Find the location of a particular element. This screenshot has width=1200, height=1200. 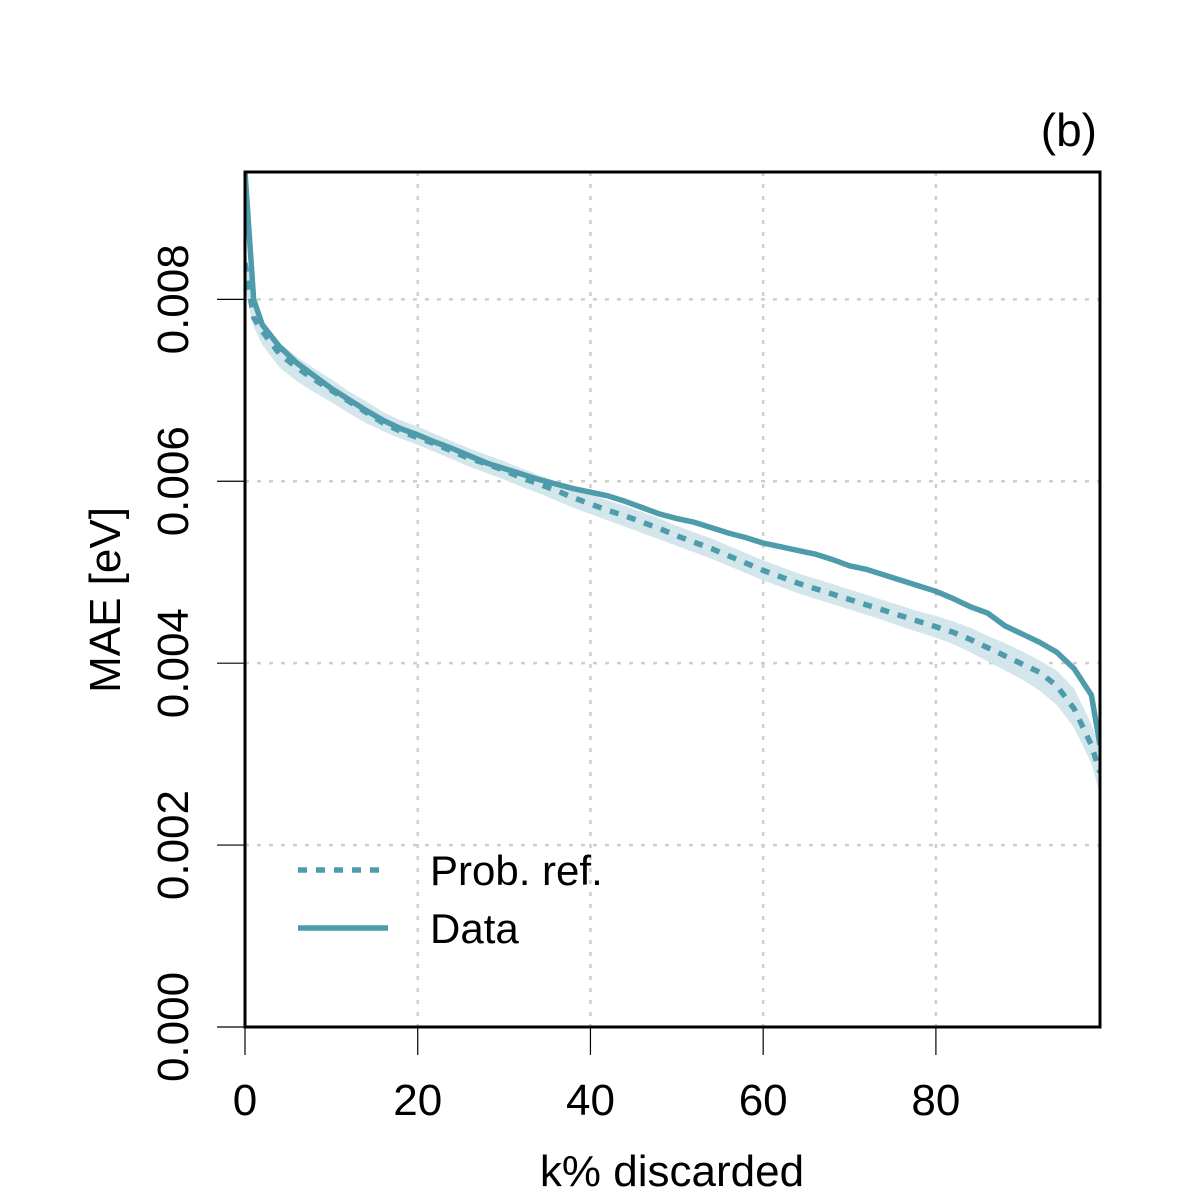

y-axis: 0.000 0.002 0.004 0.006 0.008 is located at coordinates (197, 663).